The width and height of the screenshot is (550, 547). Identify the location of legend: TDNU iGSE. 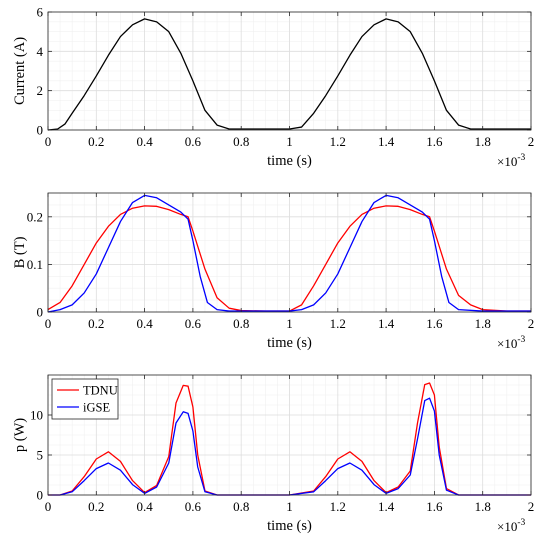
(85, 399).